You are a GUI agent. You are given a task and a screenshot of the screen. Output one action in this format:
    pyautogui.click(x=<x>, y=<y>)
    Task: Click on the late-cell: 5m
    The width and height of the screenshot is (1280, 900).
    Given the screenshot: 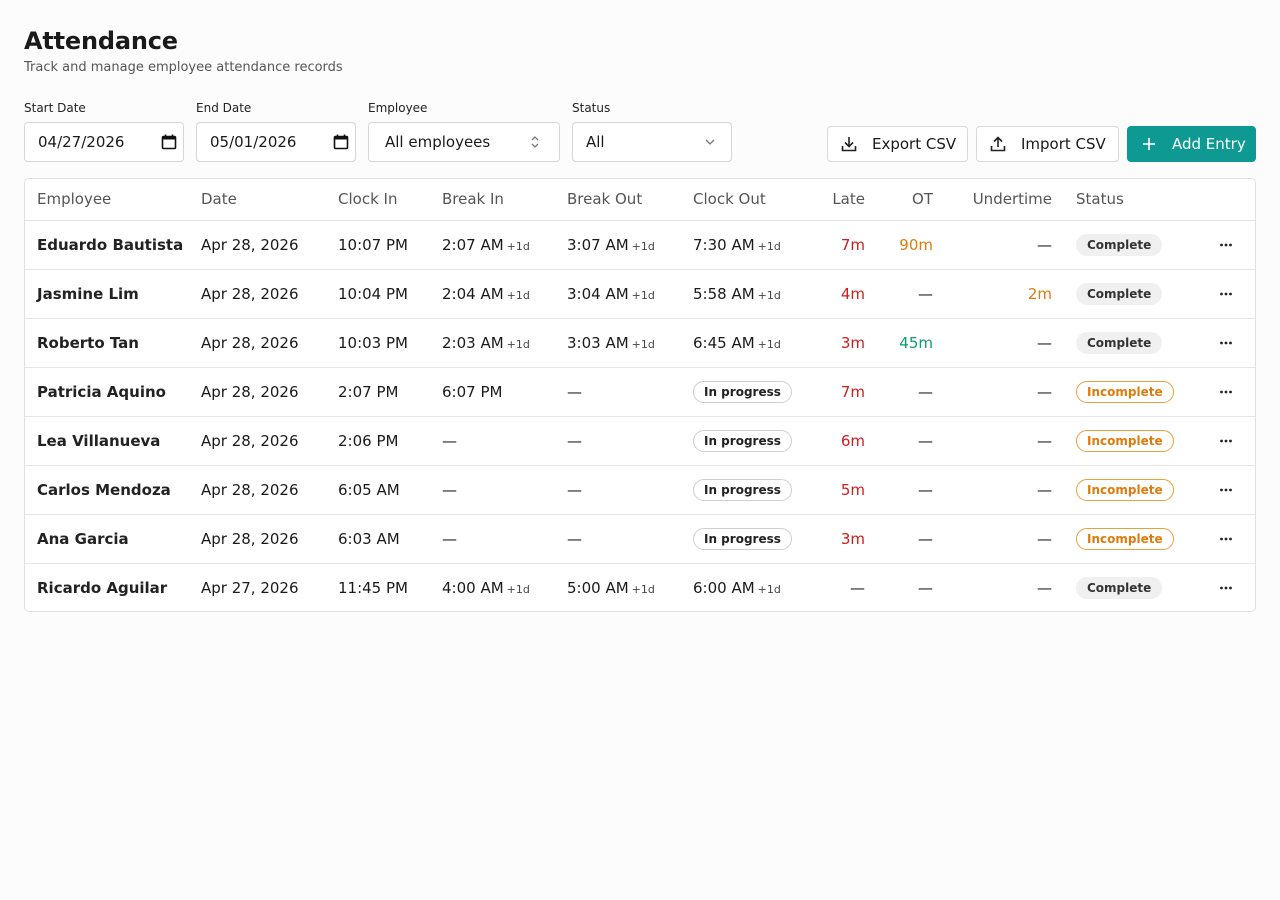 What is the action you would take?
    pyautogui.click(x=839, y=490)
    